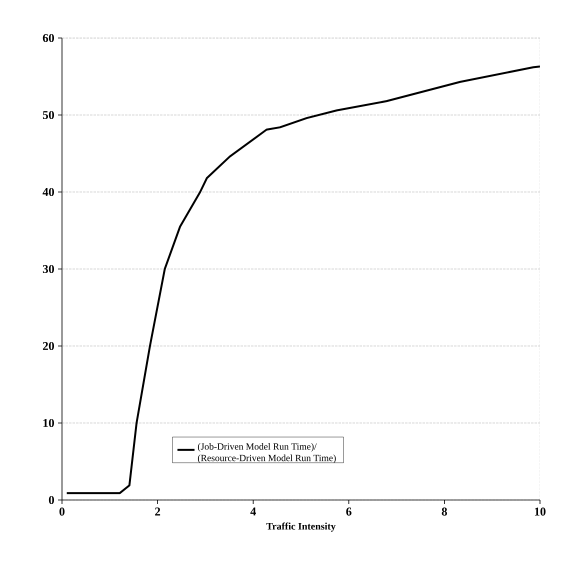 This screenshot has width=574, height=578. Describe the element at coordinates (48, 423) in the screenshot. I see `y-tick-label: 10` at that location.